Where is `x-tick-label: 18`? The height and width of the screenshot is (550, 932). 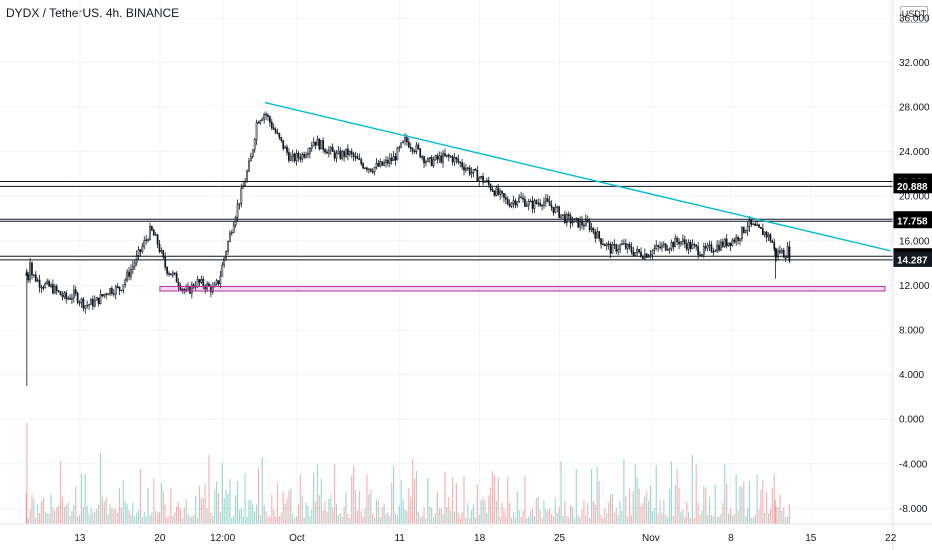 x-tick-label: 18 is located at coordinates (480, 538).